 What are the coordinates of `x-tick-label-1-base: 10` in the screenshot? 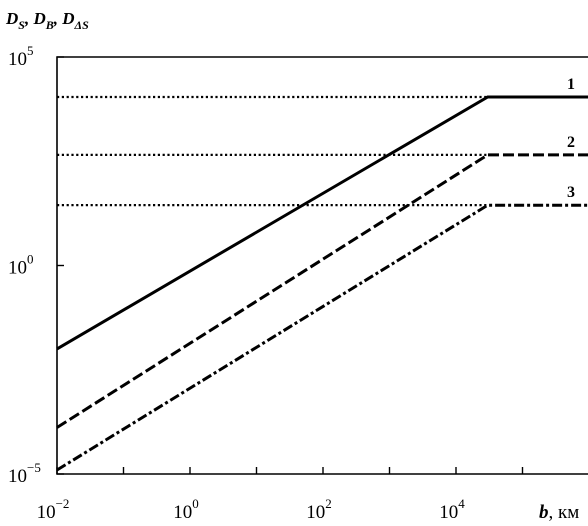 It's located at (182, 512).